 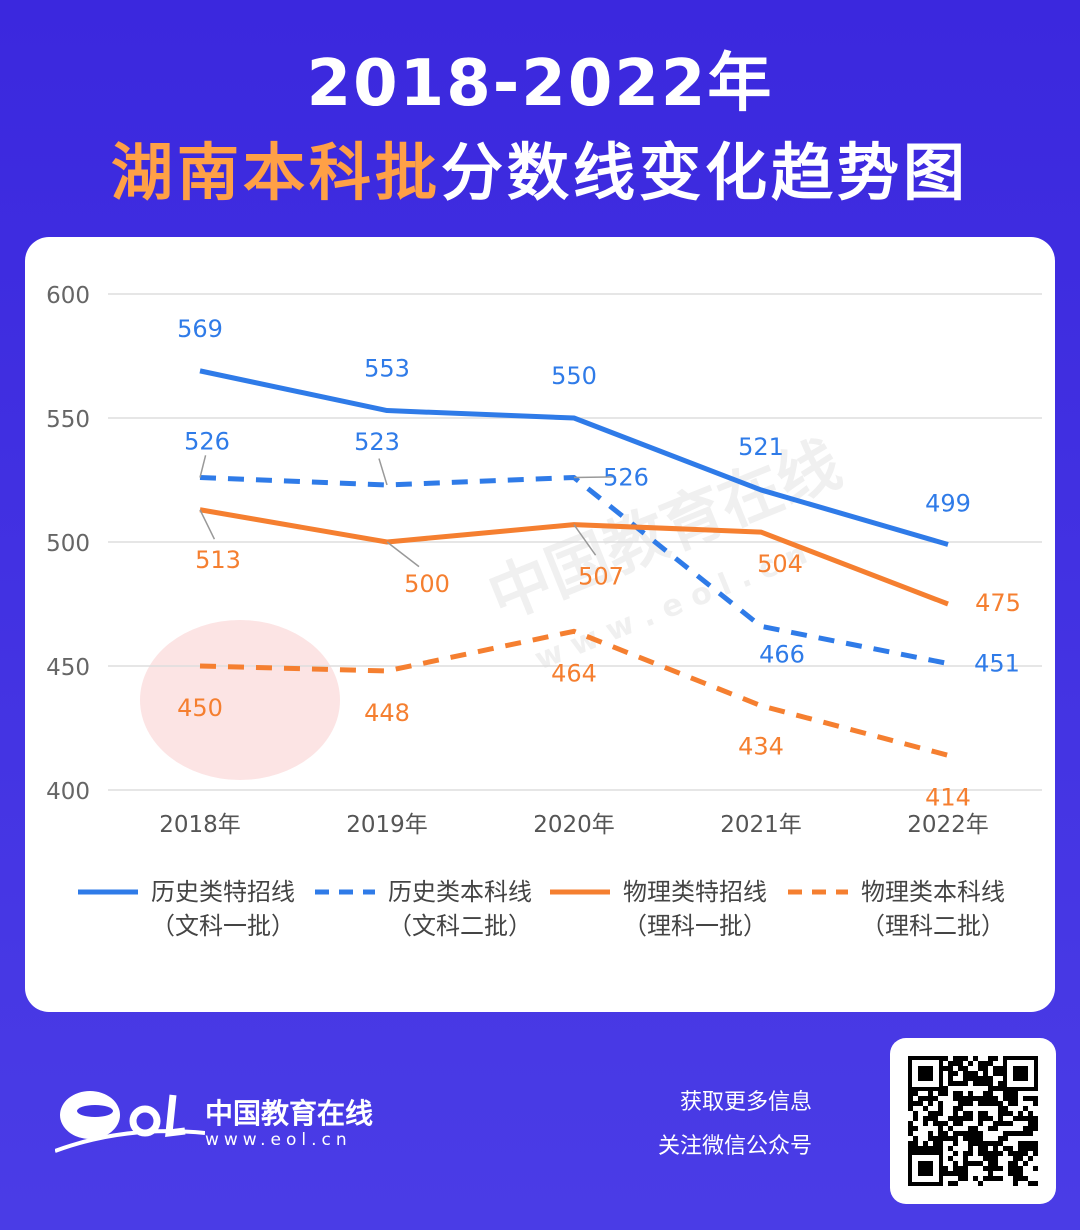 What do you see at coordinates (200, 329) in the screenshot?
I see `data-label: 569` at bounding box center [200, 329].